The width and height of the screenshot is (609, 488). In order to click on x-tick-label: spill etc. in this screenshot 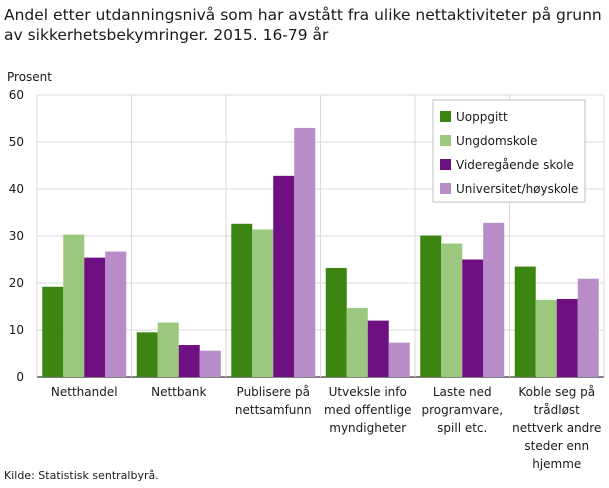, I will do `click(462, 428)`.